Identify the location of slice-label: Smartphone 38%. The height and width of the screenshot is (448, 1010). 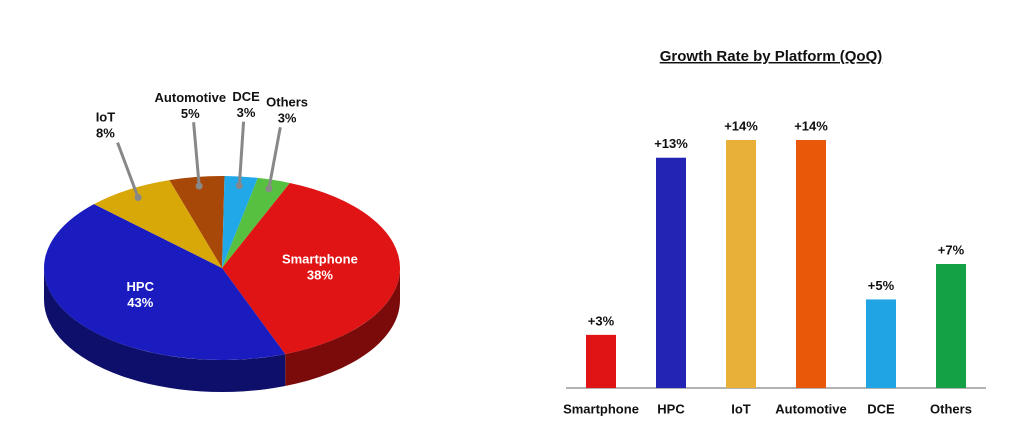
(320, 267).